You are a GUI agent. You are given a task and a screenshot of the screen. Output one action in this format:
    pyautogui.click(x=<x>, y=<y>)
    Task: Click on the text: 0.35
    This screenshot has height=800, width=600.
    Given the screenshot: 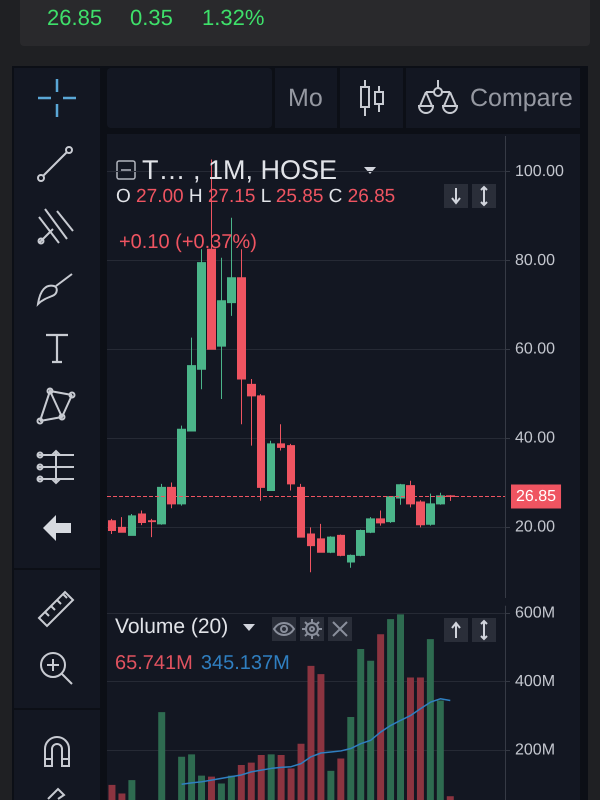 What is the action you would take?
    pyautogui.click(x=151, y=18)
    